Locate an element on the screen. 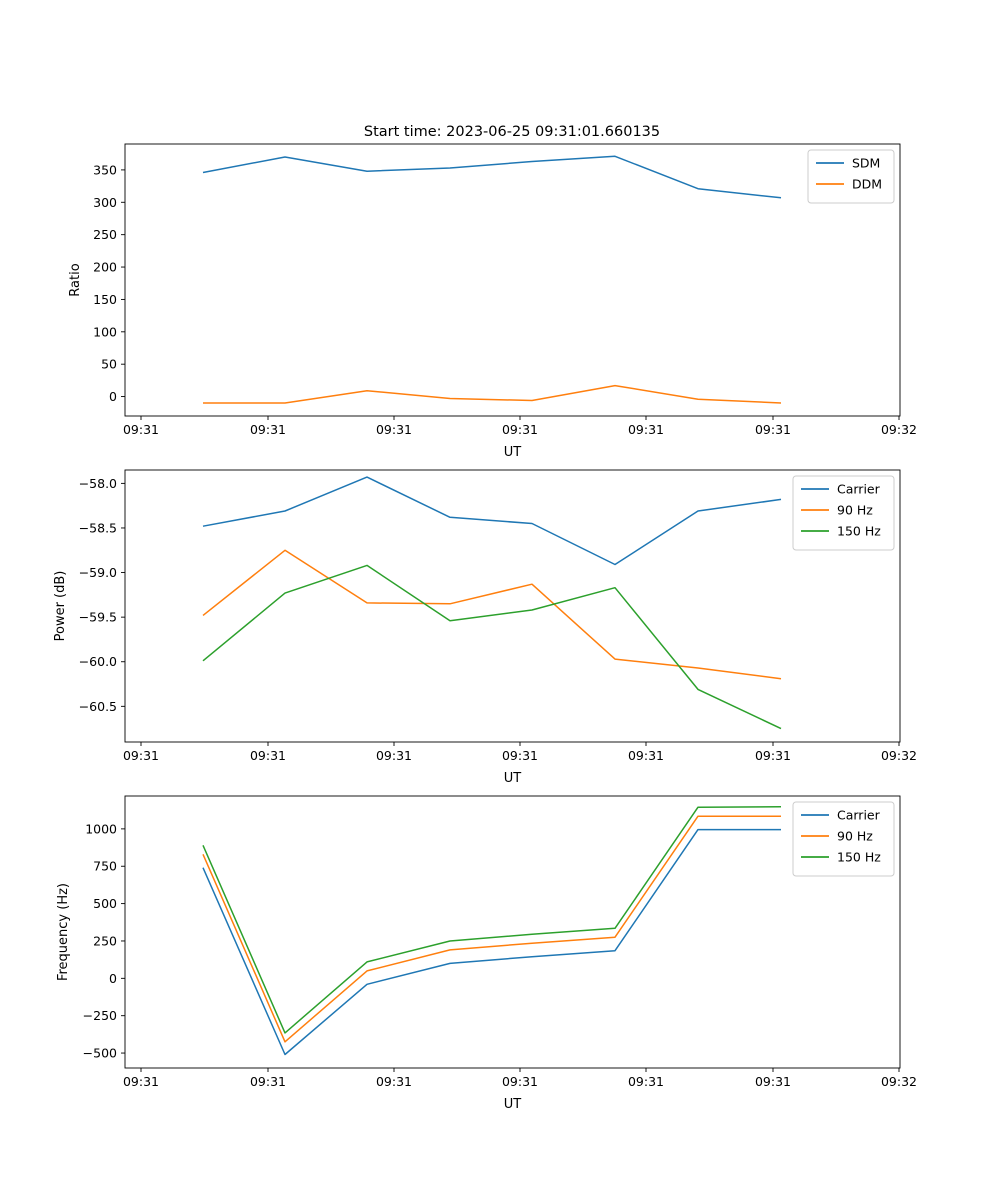  power-y-tick-label: −60.0 is located at coordinates (98, 661).